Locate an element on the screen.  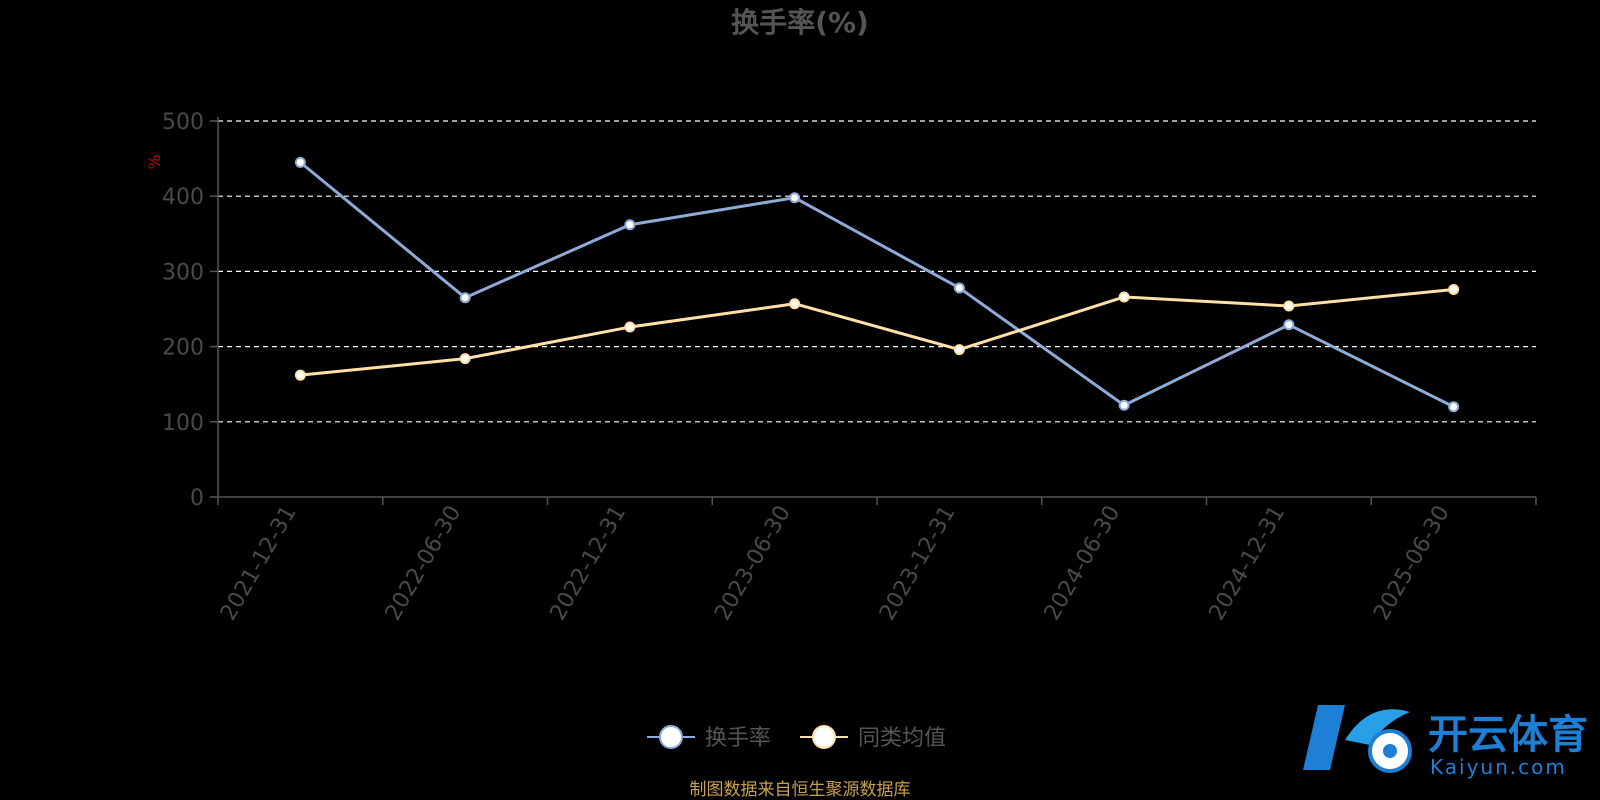
logo-subtext: Kaiyun.com is located at coordinates (1498, 767).